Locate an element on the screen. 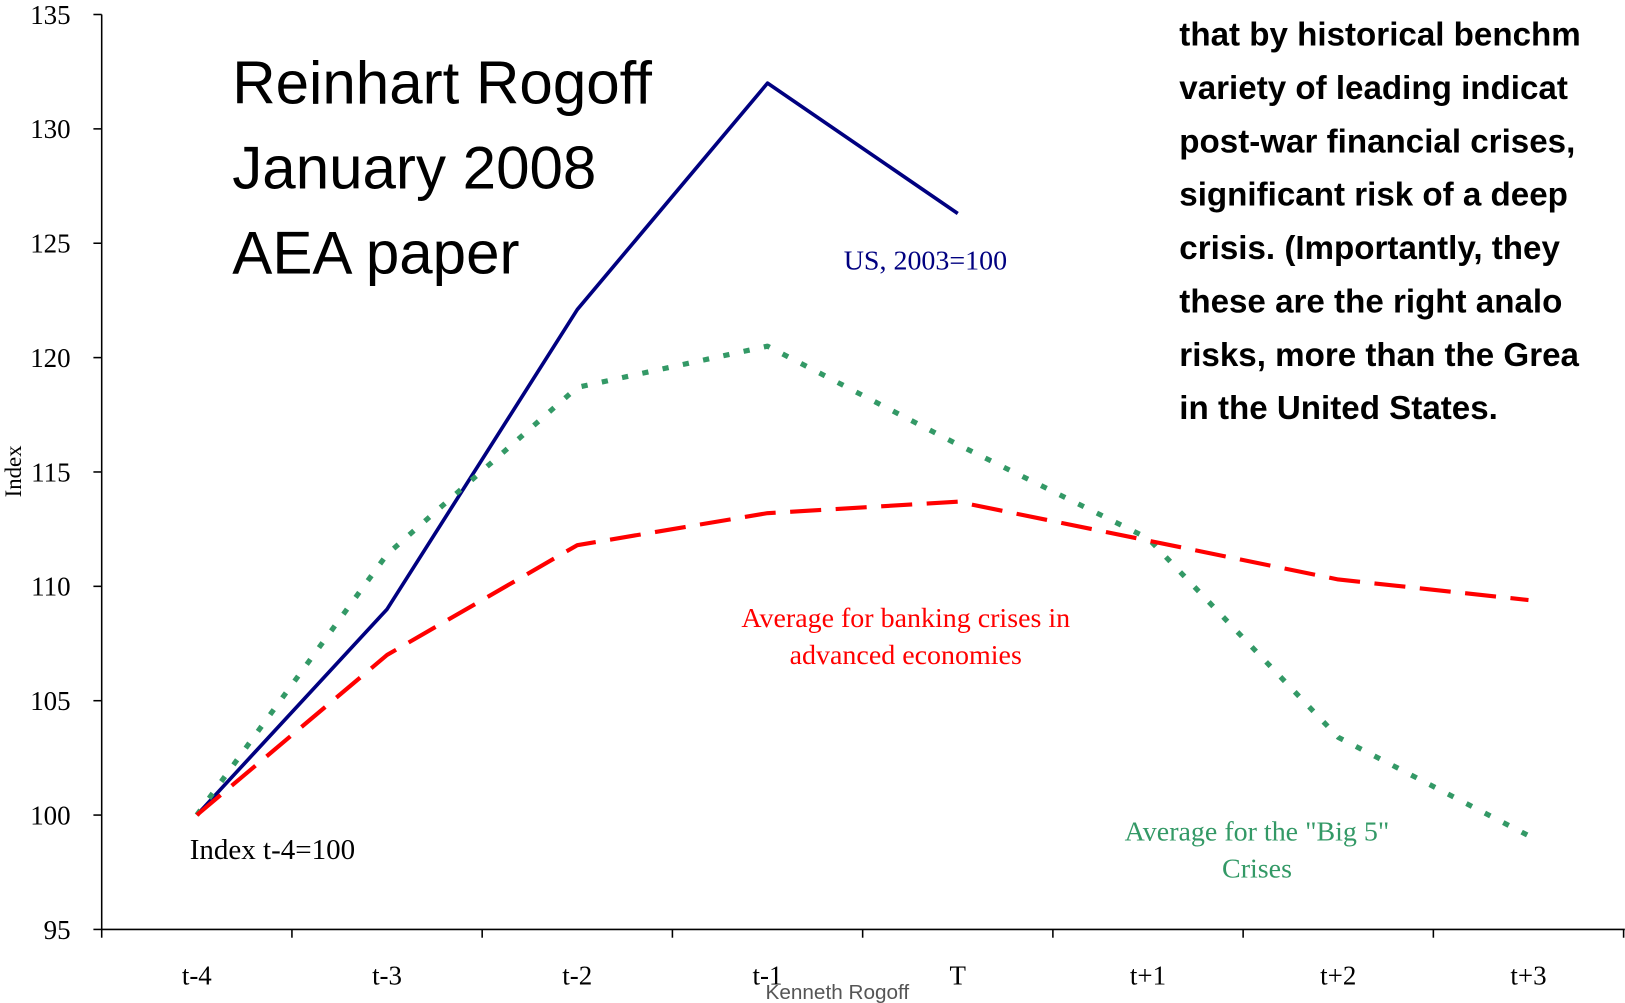  y-tick-label: 110 is located at coordinates (50, 587).